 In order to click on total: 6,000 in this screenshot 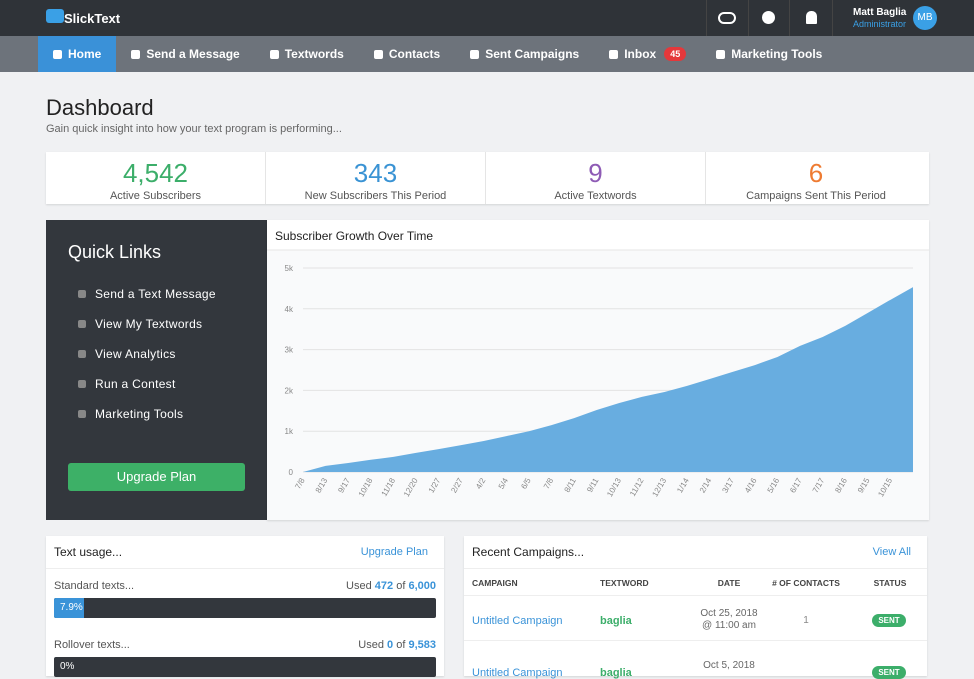, I will do `click(422, 586)`.